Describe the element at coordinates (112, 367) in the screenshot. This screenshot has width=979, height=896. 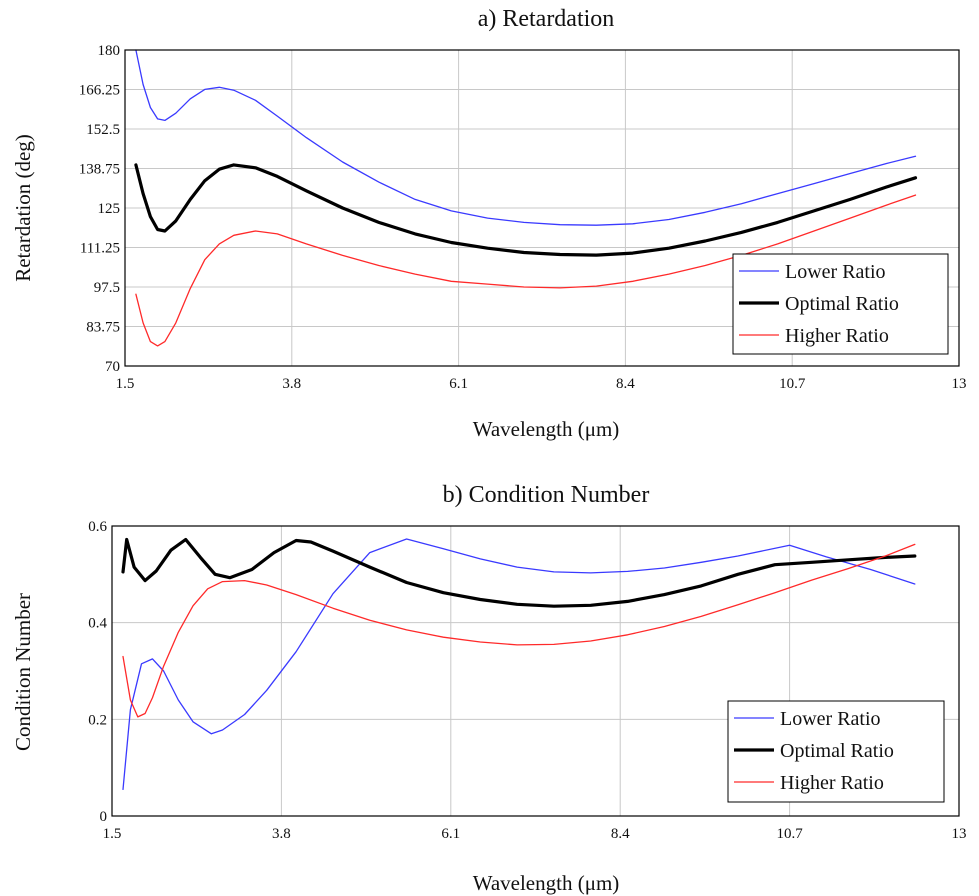
I see `y-tick-label: 70` at that location.